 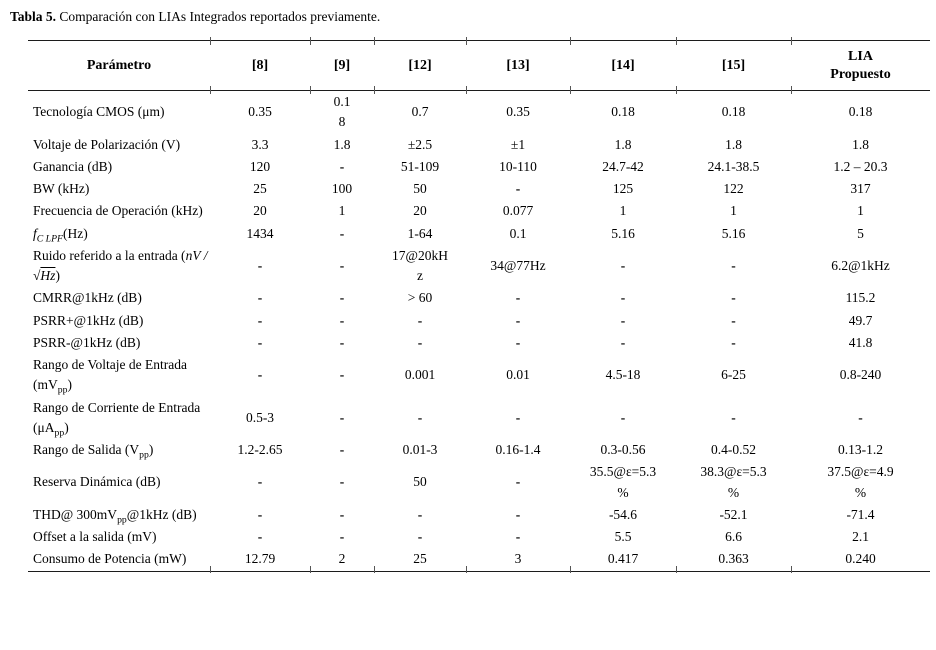 What do you see at coordinates (733, 449) in the screenshot?
I see `value-cell: 0.4-0.52` at bounding box center [733, 449].